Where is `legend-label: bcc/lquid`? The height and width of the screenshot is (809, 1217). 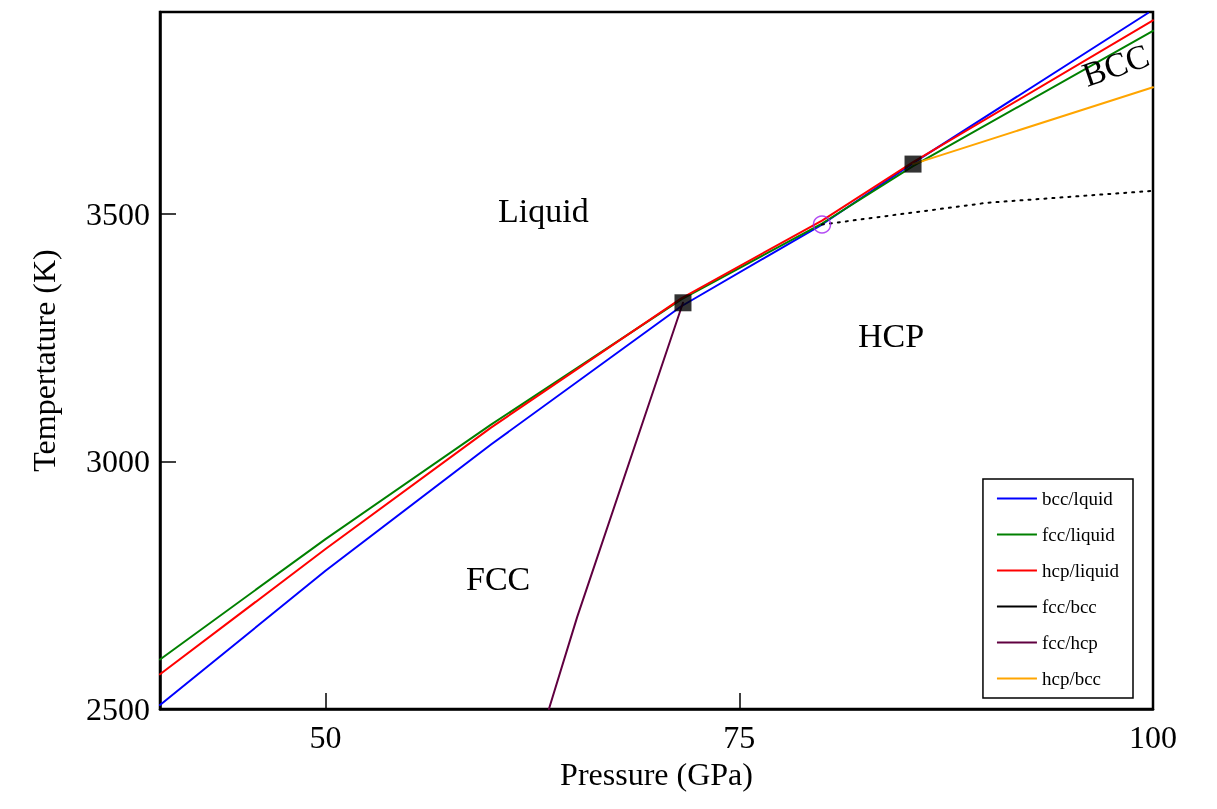
legend-label: bcc/lquid is located at coordinates (1077, 498).